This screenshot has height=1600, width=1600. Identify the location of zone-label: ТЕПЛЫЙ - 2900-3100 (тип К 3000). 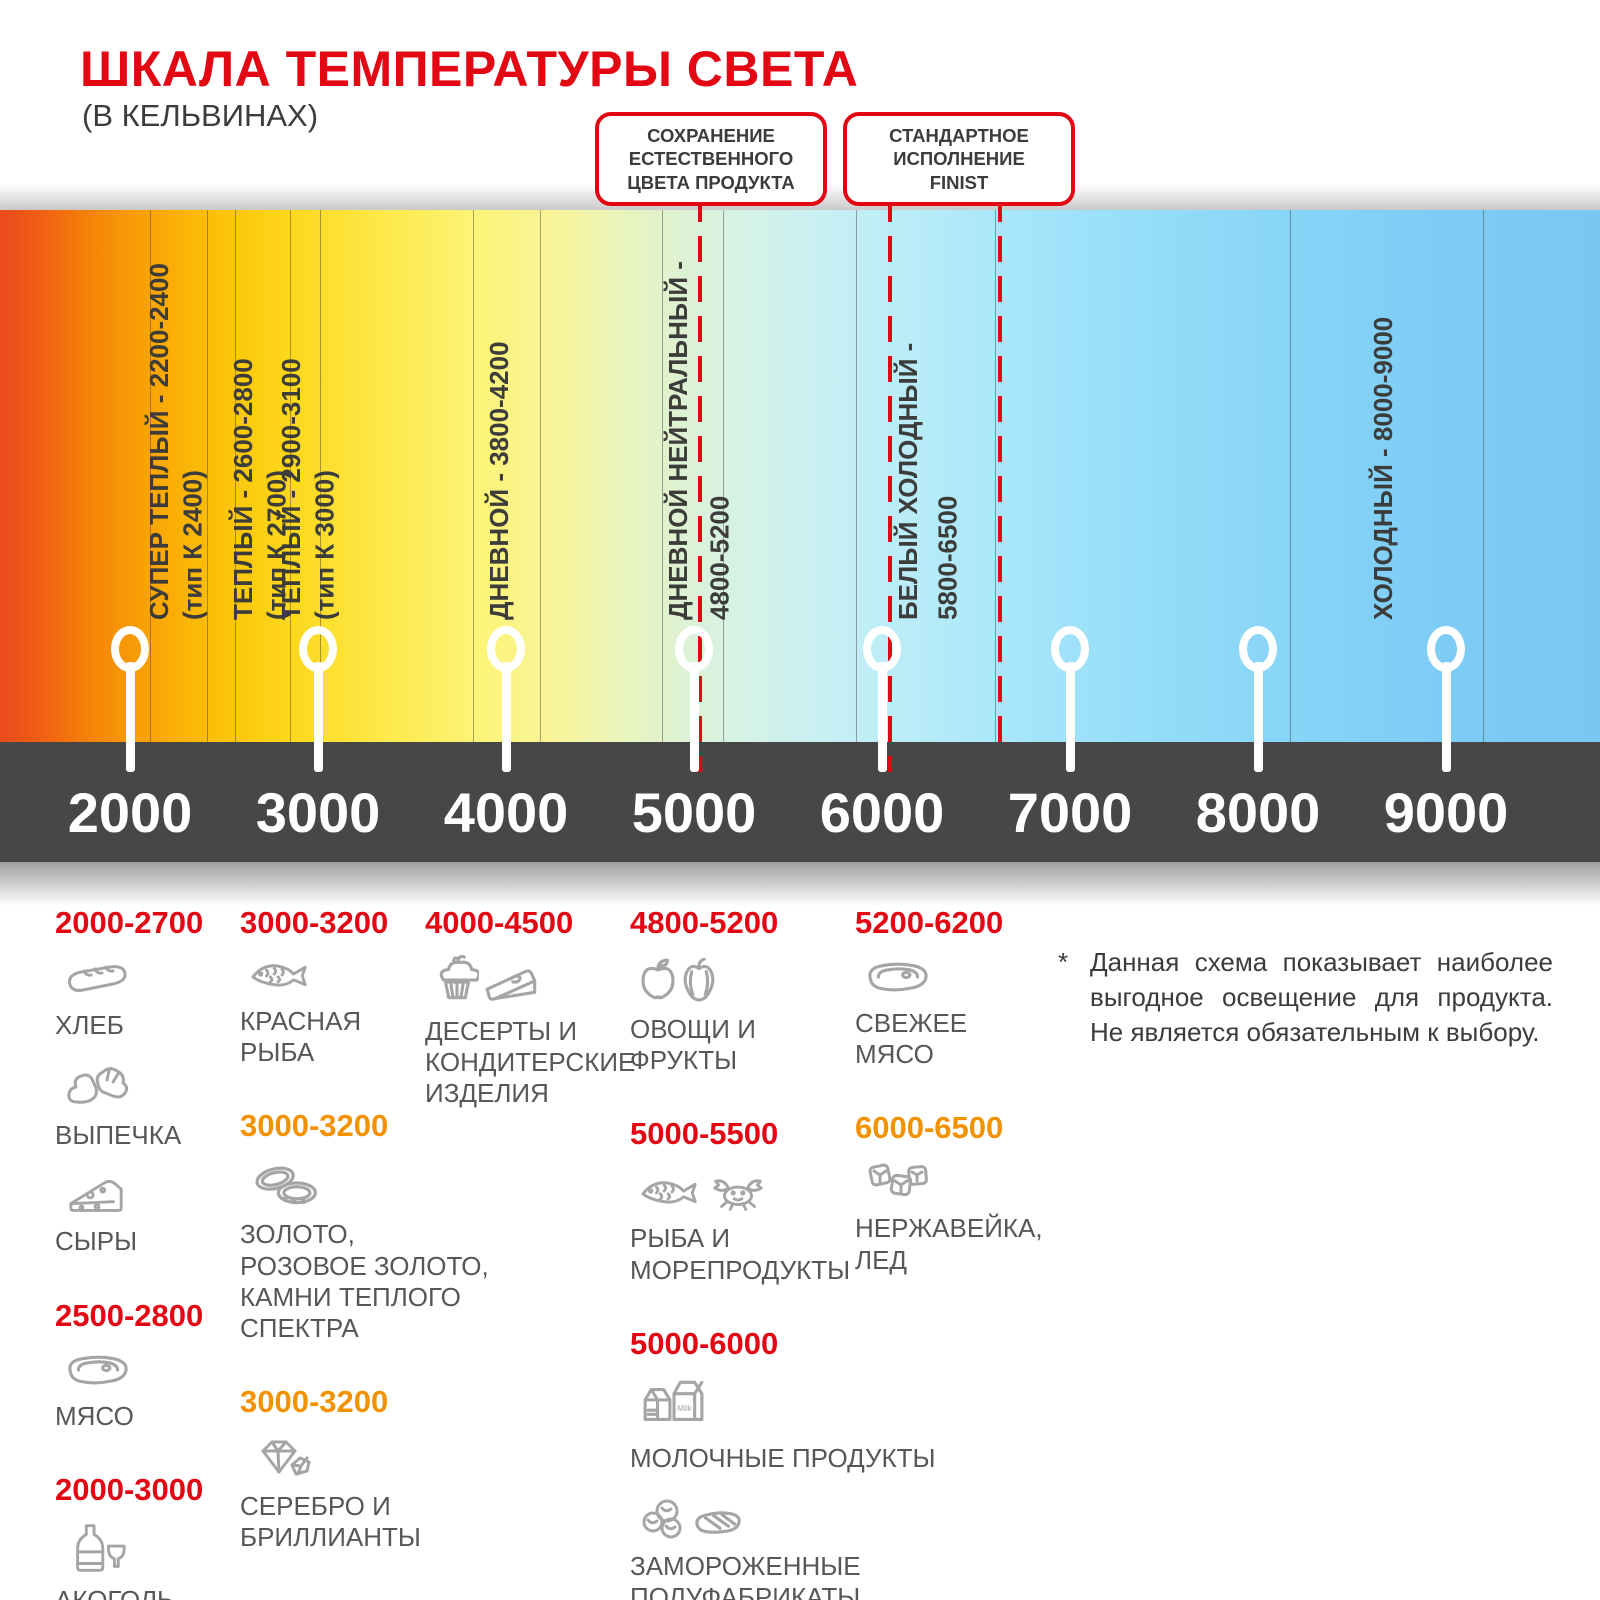
(310, 421).